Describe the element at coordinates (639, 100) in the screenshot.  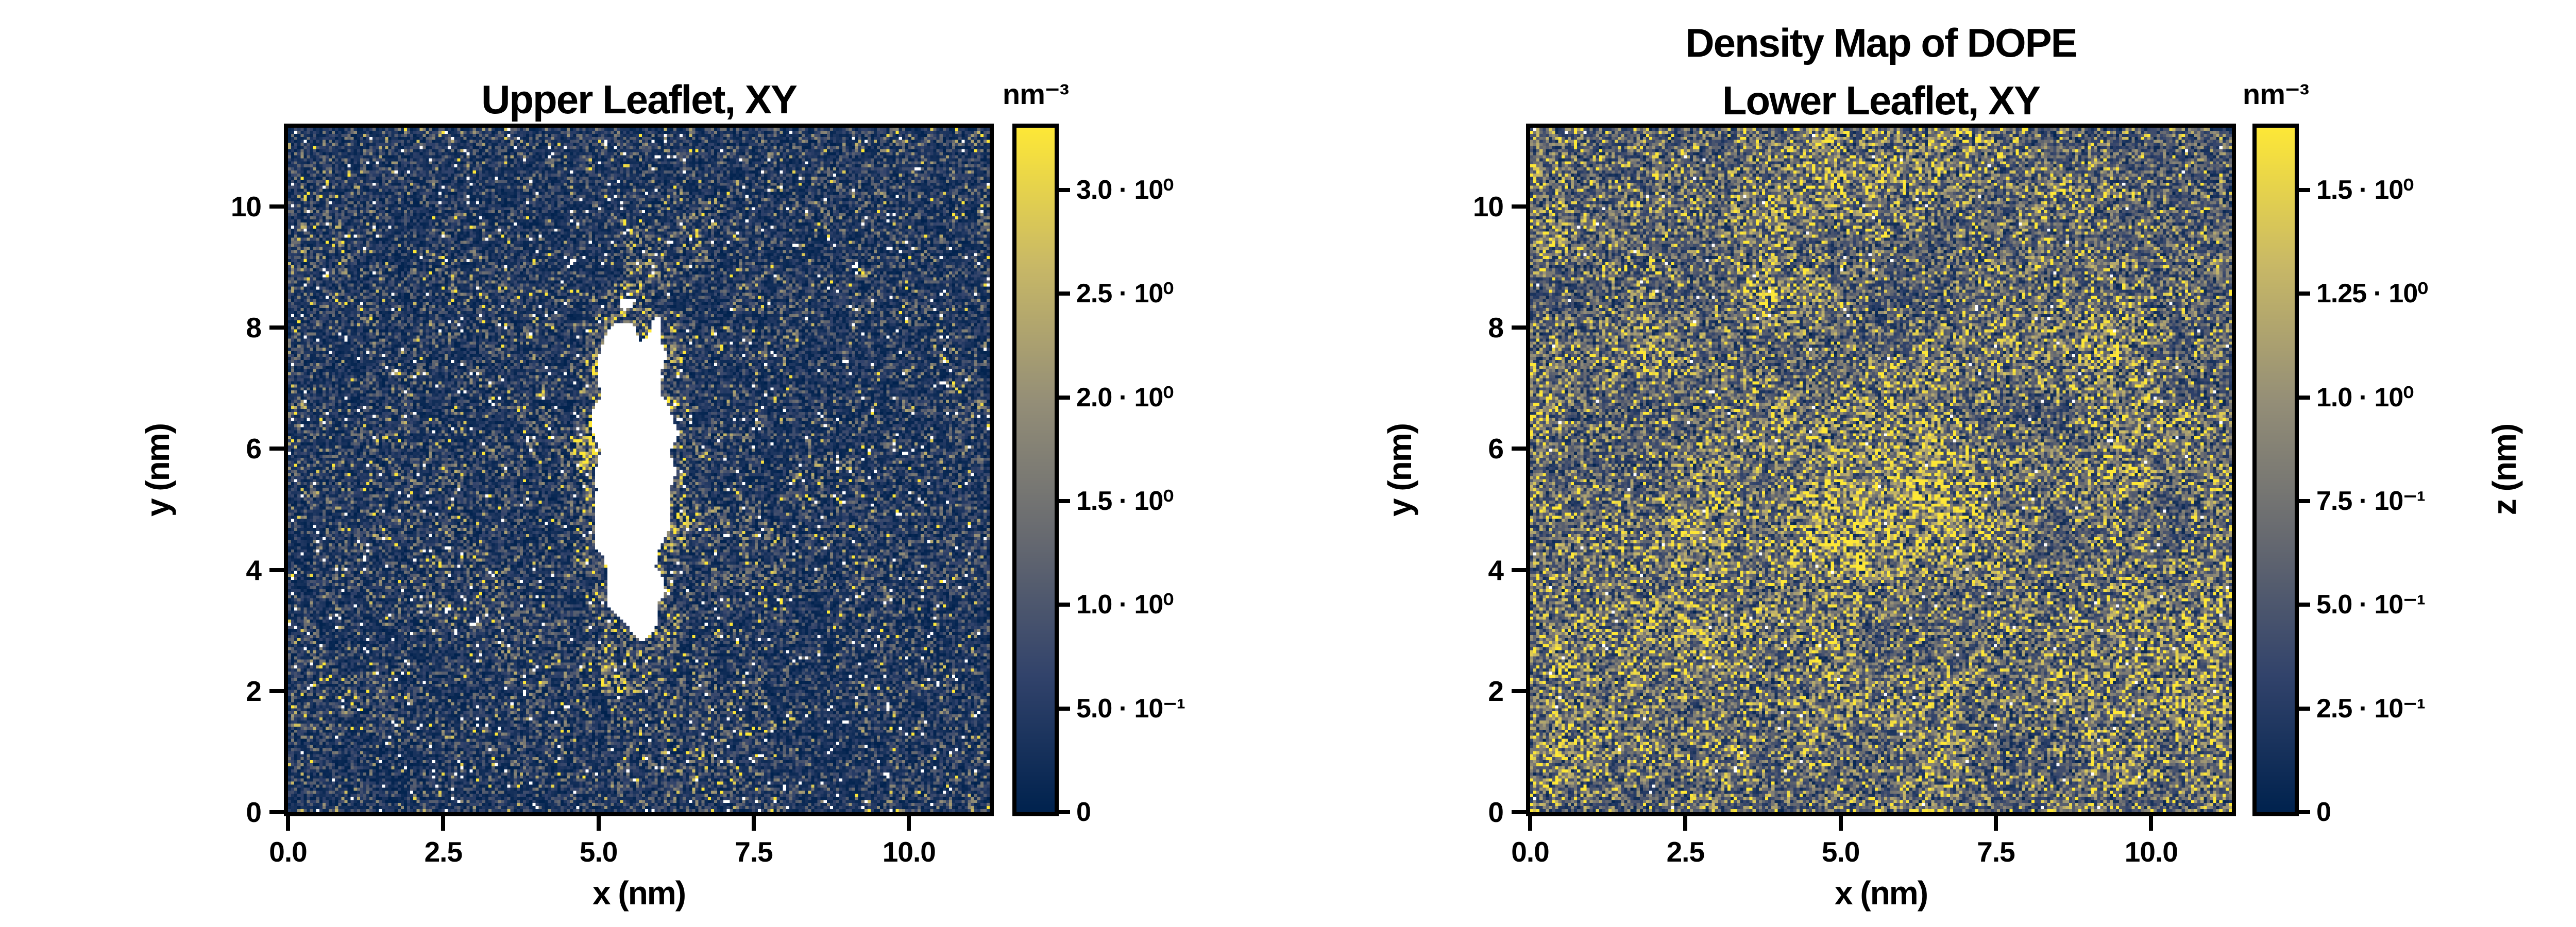
I see `panel-title: Upper Leaflet, XY` at that location.